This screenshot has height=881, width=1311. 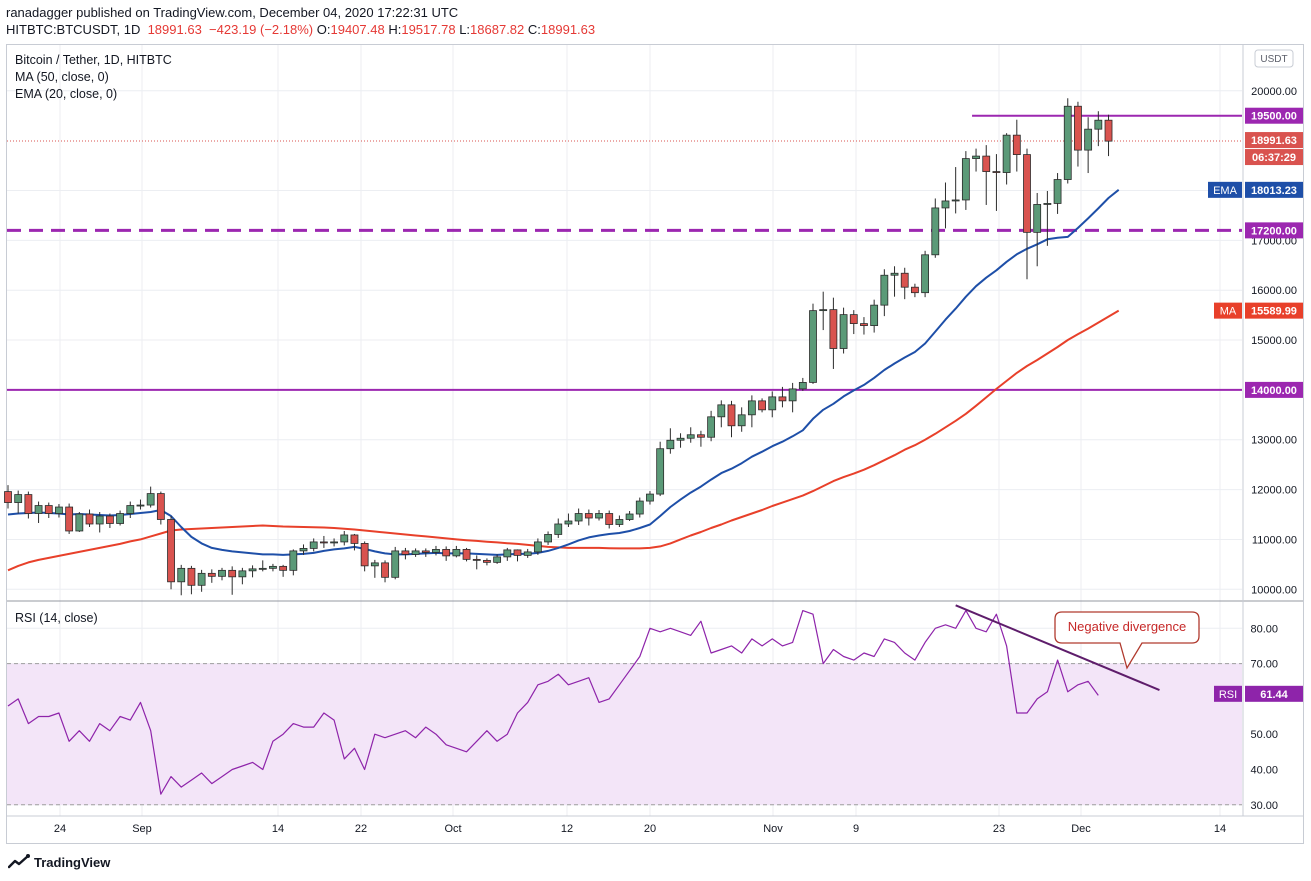 I want to click on time-tick-label: Dec, so click(x=1081, y=829).